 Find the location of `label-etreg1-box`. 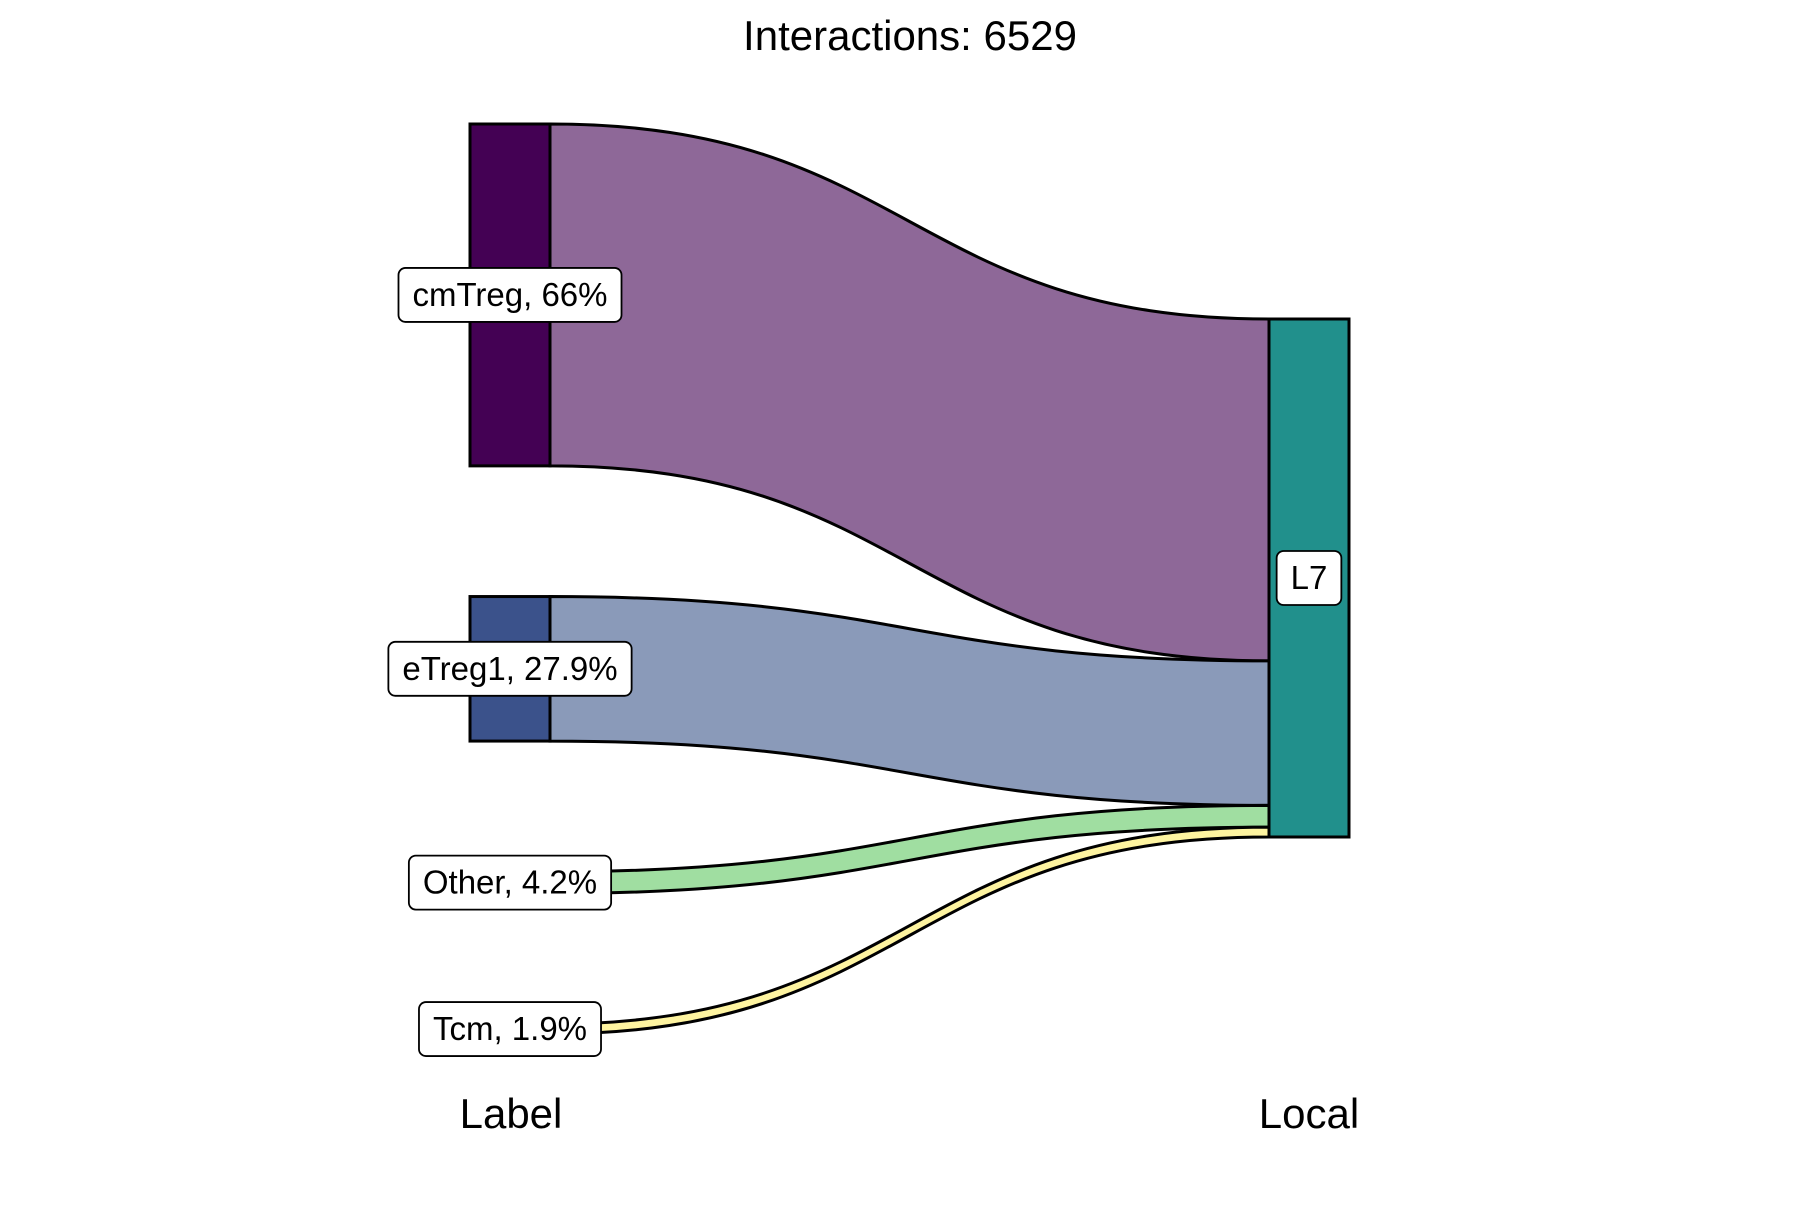

label-etreg1-box is located at coordinates (510, 668).